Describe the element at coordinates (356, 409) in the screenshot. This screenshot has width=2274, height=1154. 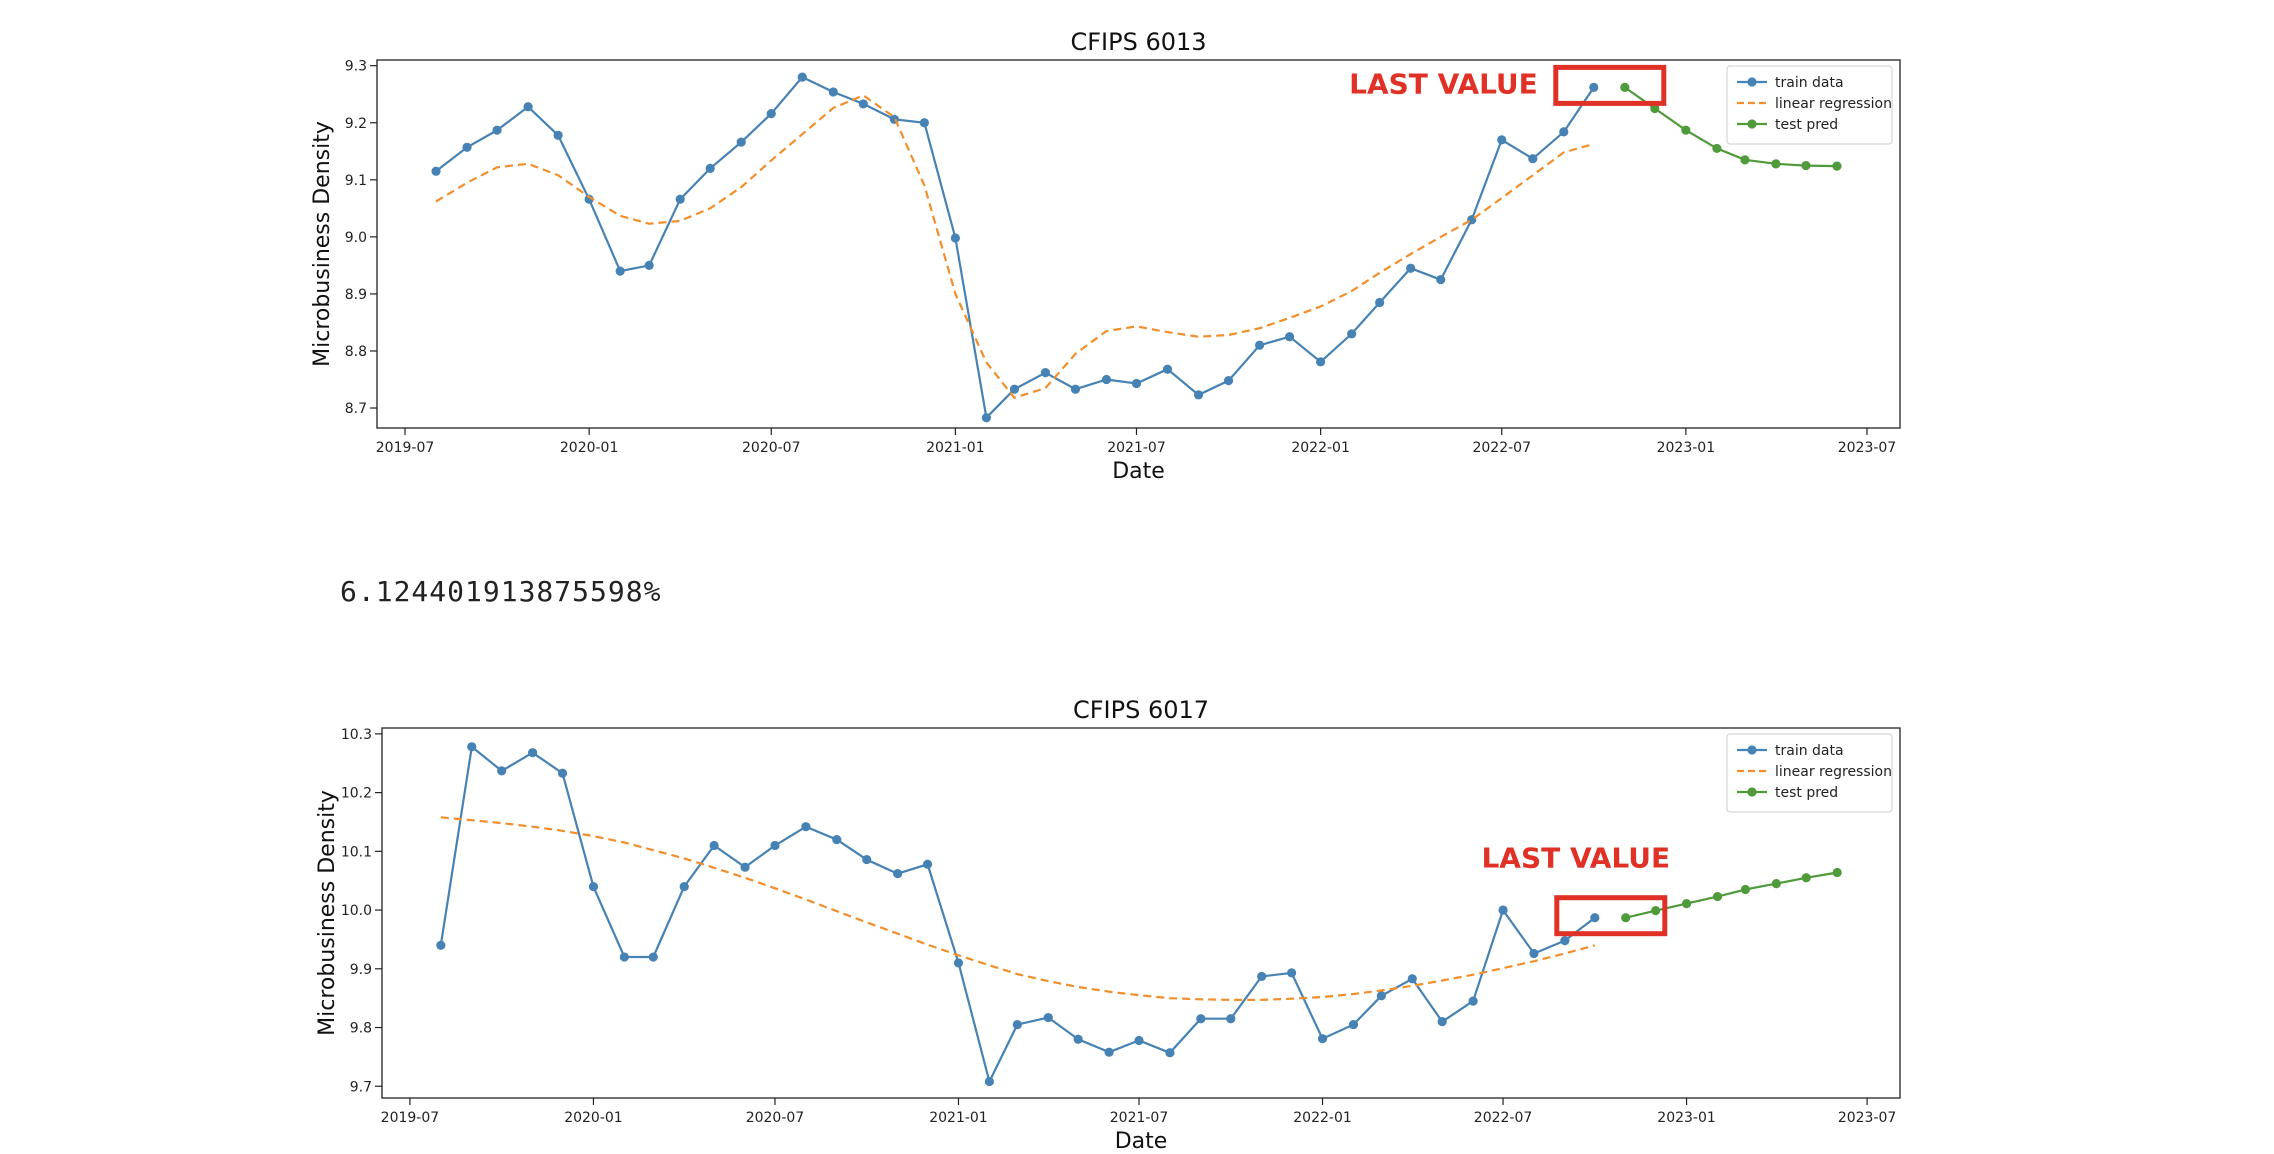
I see `y-tick-label: 8.7` at that location.